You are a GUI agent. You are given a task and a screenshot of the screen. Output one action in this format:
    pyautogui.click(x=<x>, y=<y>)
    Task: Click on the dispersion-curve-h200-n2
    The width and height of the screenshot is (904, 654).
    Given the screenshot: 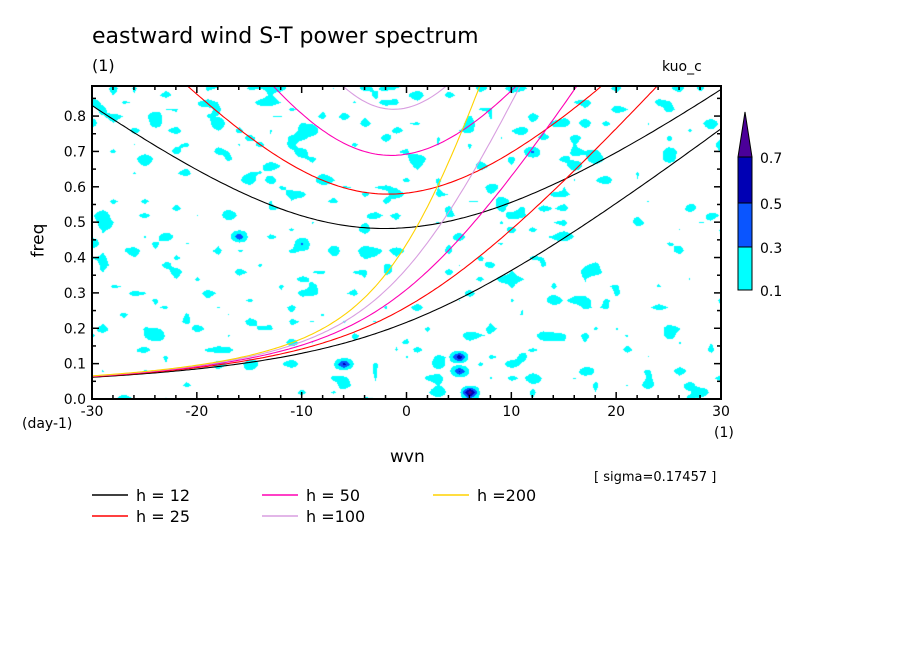 What is the action you would take?
    pyautogui.click(x=401, y=27)
    